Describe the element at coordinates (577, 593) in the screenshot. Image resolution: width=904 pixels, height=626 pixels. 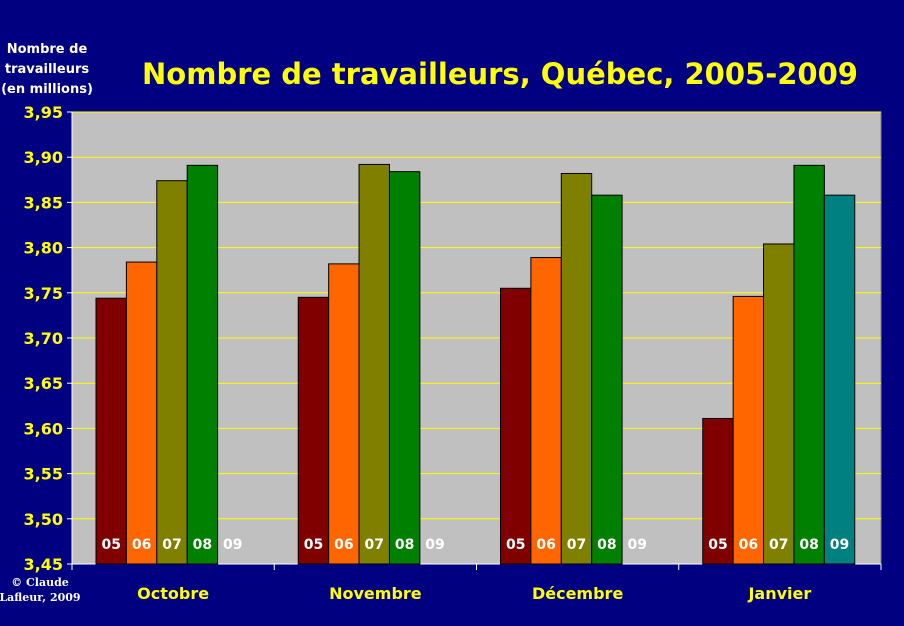
I see `x-tick-label: Décembre` at that location.